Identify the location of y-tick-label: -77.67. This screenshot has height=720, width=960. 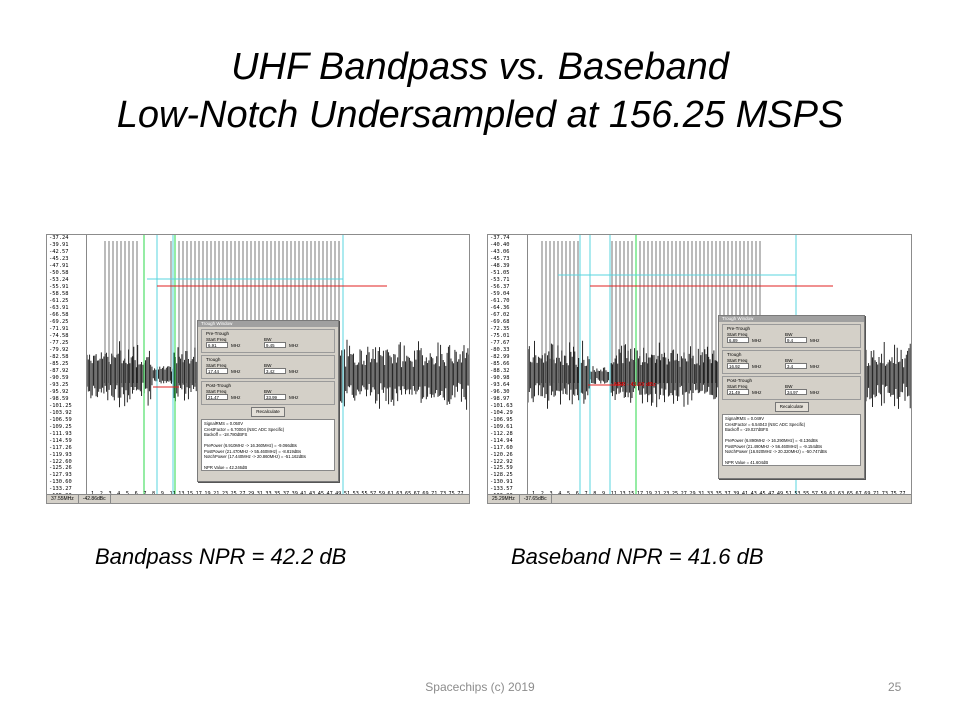
(500, 342).